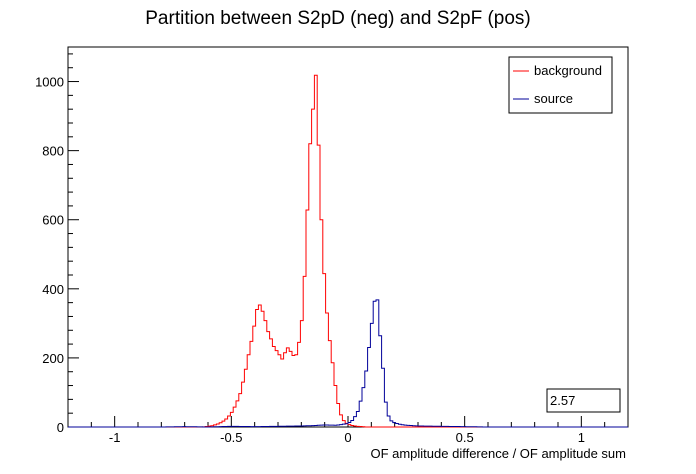 The height and width of the screenshot is (474, 696). Describe the element at coordinates (53, 151) in the screenshot. I see `y-tick-label: 800` at that location.